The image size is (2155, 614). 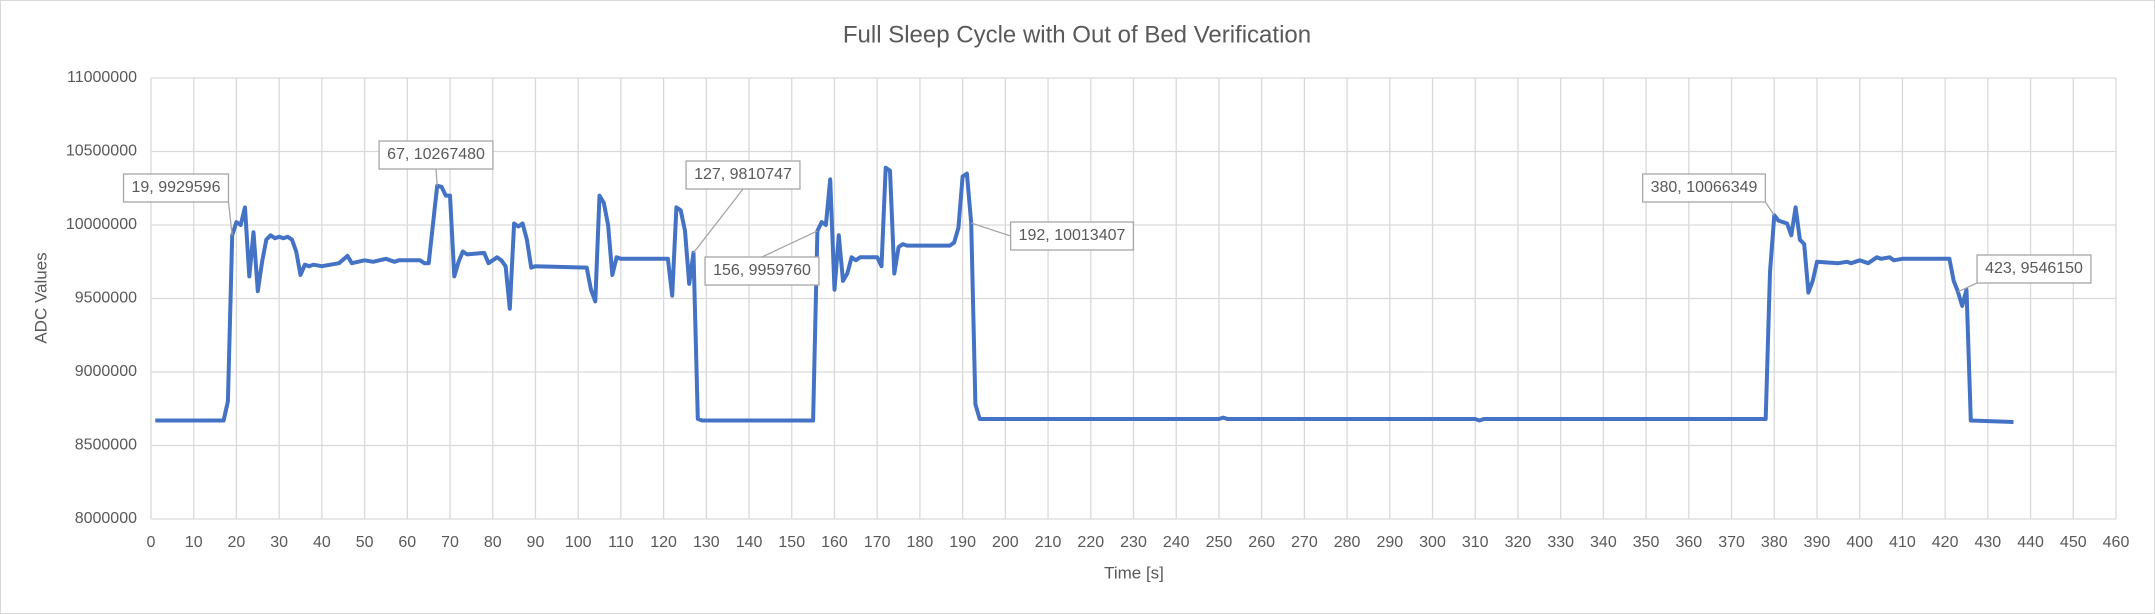 I want to click on x-tick-label: 340, so click(x=1603, y=542).